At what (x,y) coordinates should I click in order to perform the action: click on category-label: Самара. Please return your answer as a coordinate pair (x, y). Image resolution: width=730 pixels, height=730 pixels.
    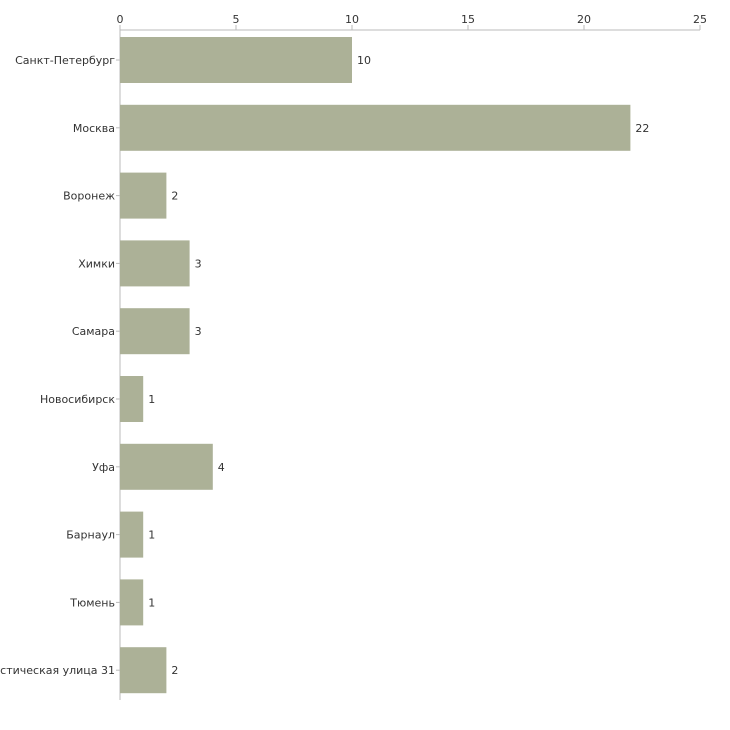
    Looking at the image, I should click on (93, 331).